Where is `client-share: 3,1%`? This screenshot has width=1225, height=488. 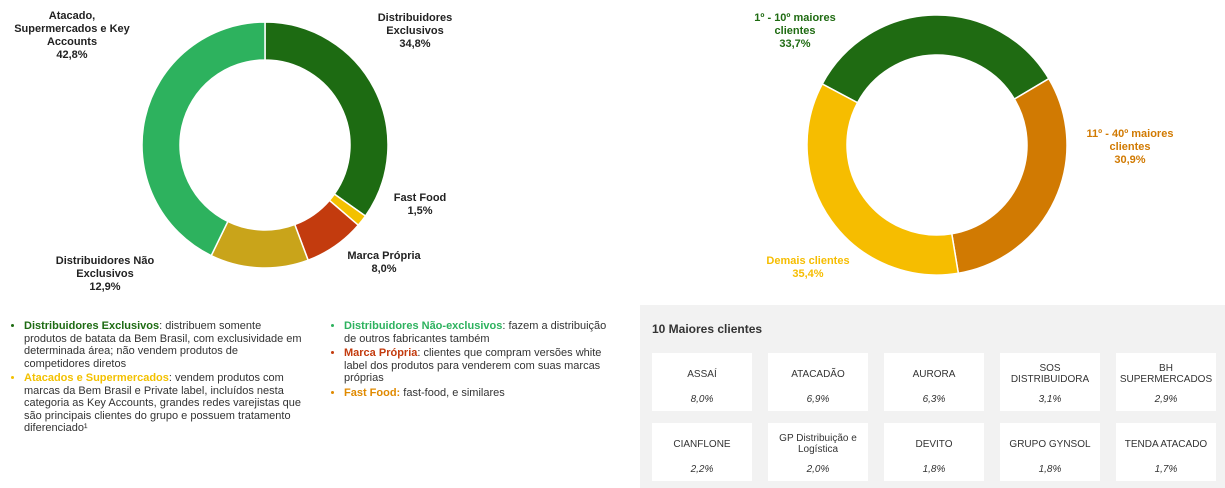
client-share: 3,1% is located at coordinates (1050, 399).